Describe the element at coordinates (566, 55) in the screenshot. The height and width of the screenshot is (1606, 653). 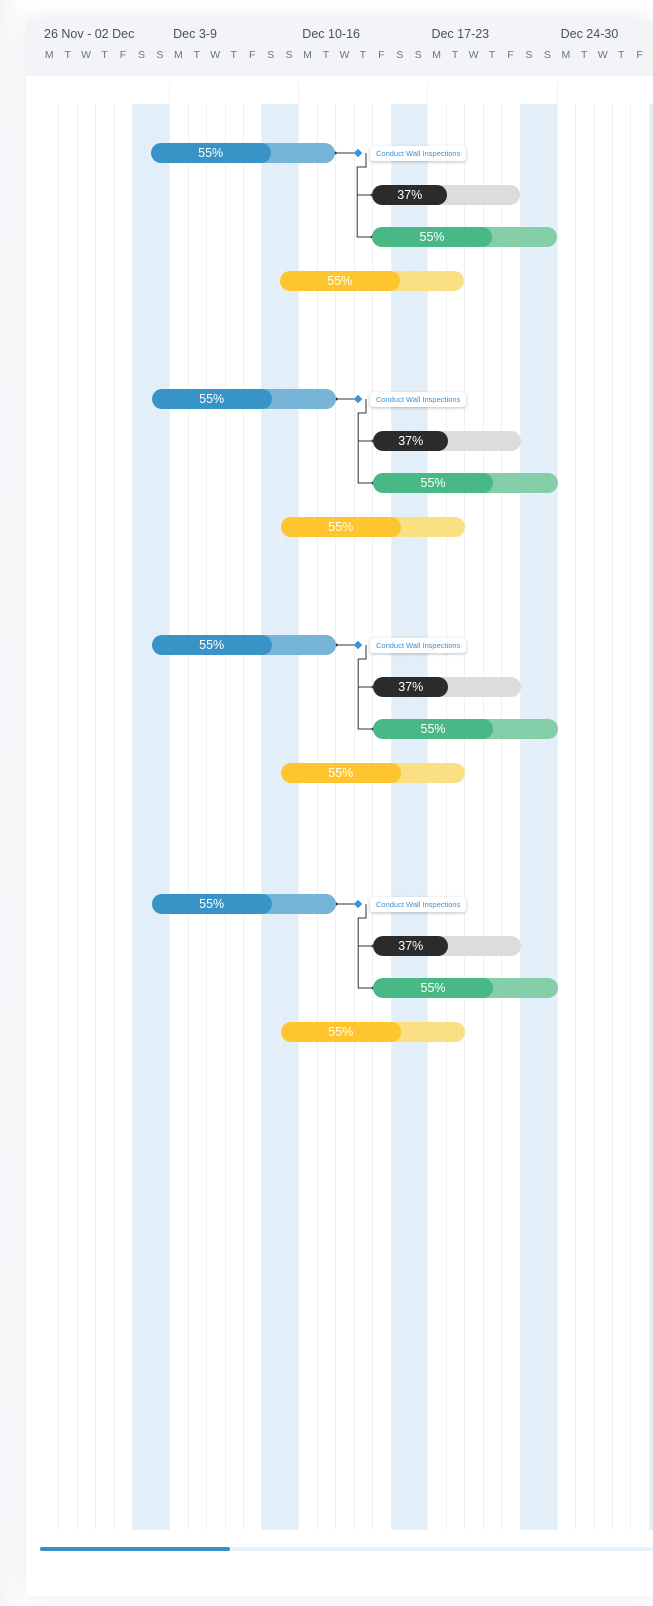
I see `day-label: M` at that location.